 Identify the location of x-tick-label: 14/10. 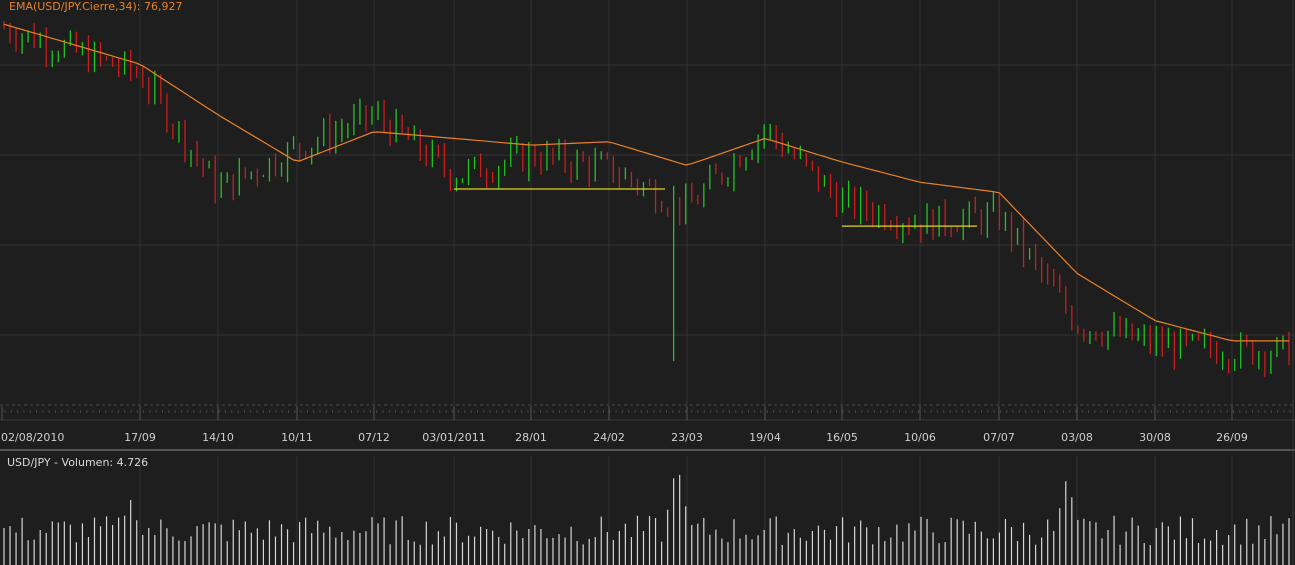
(218, 437).